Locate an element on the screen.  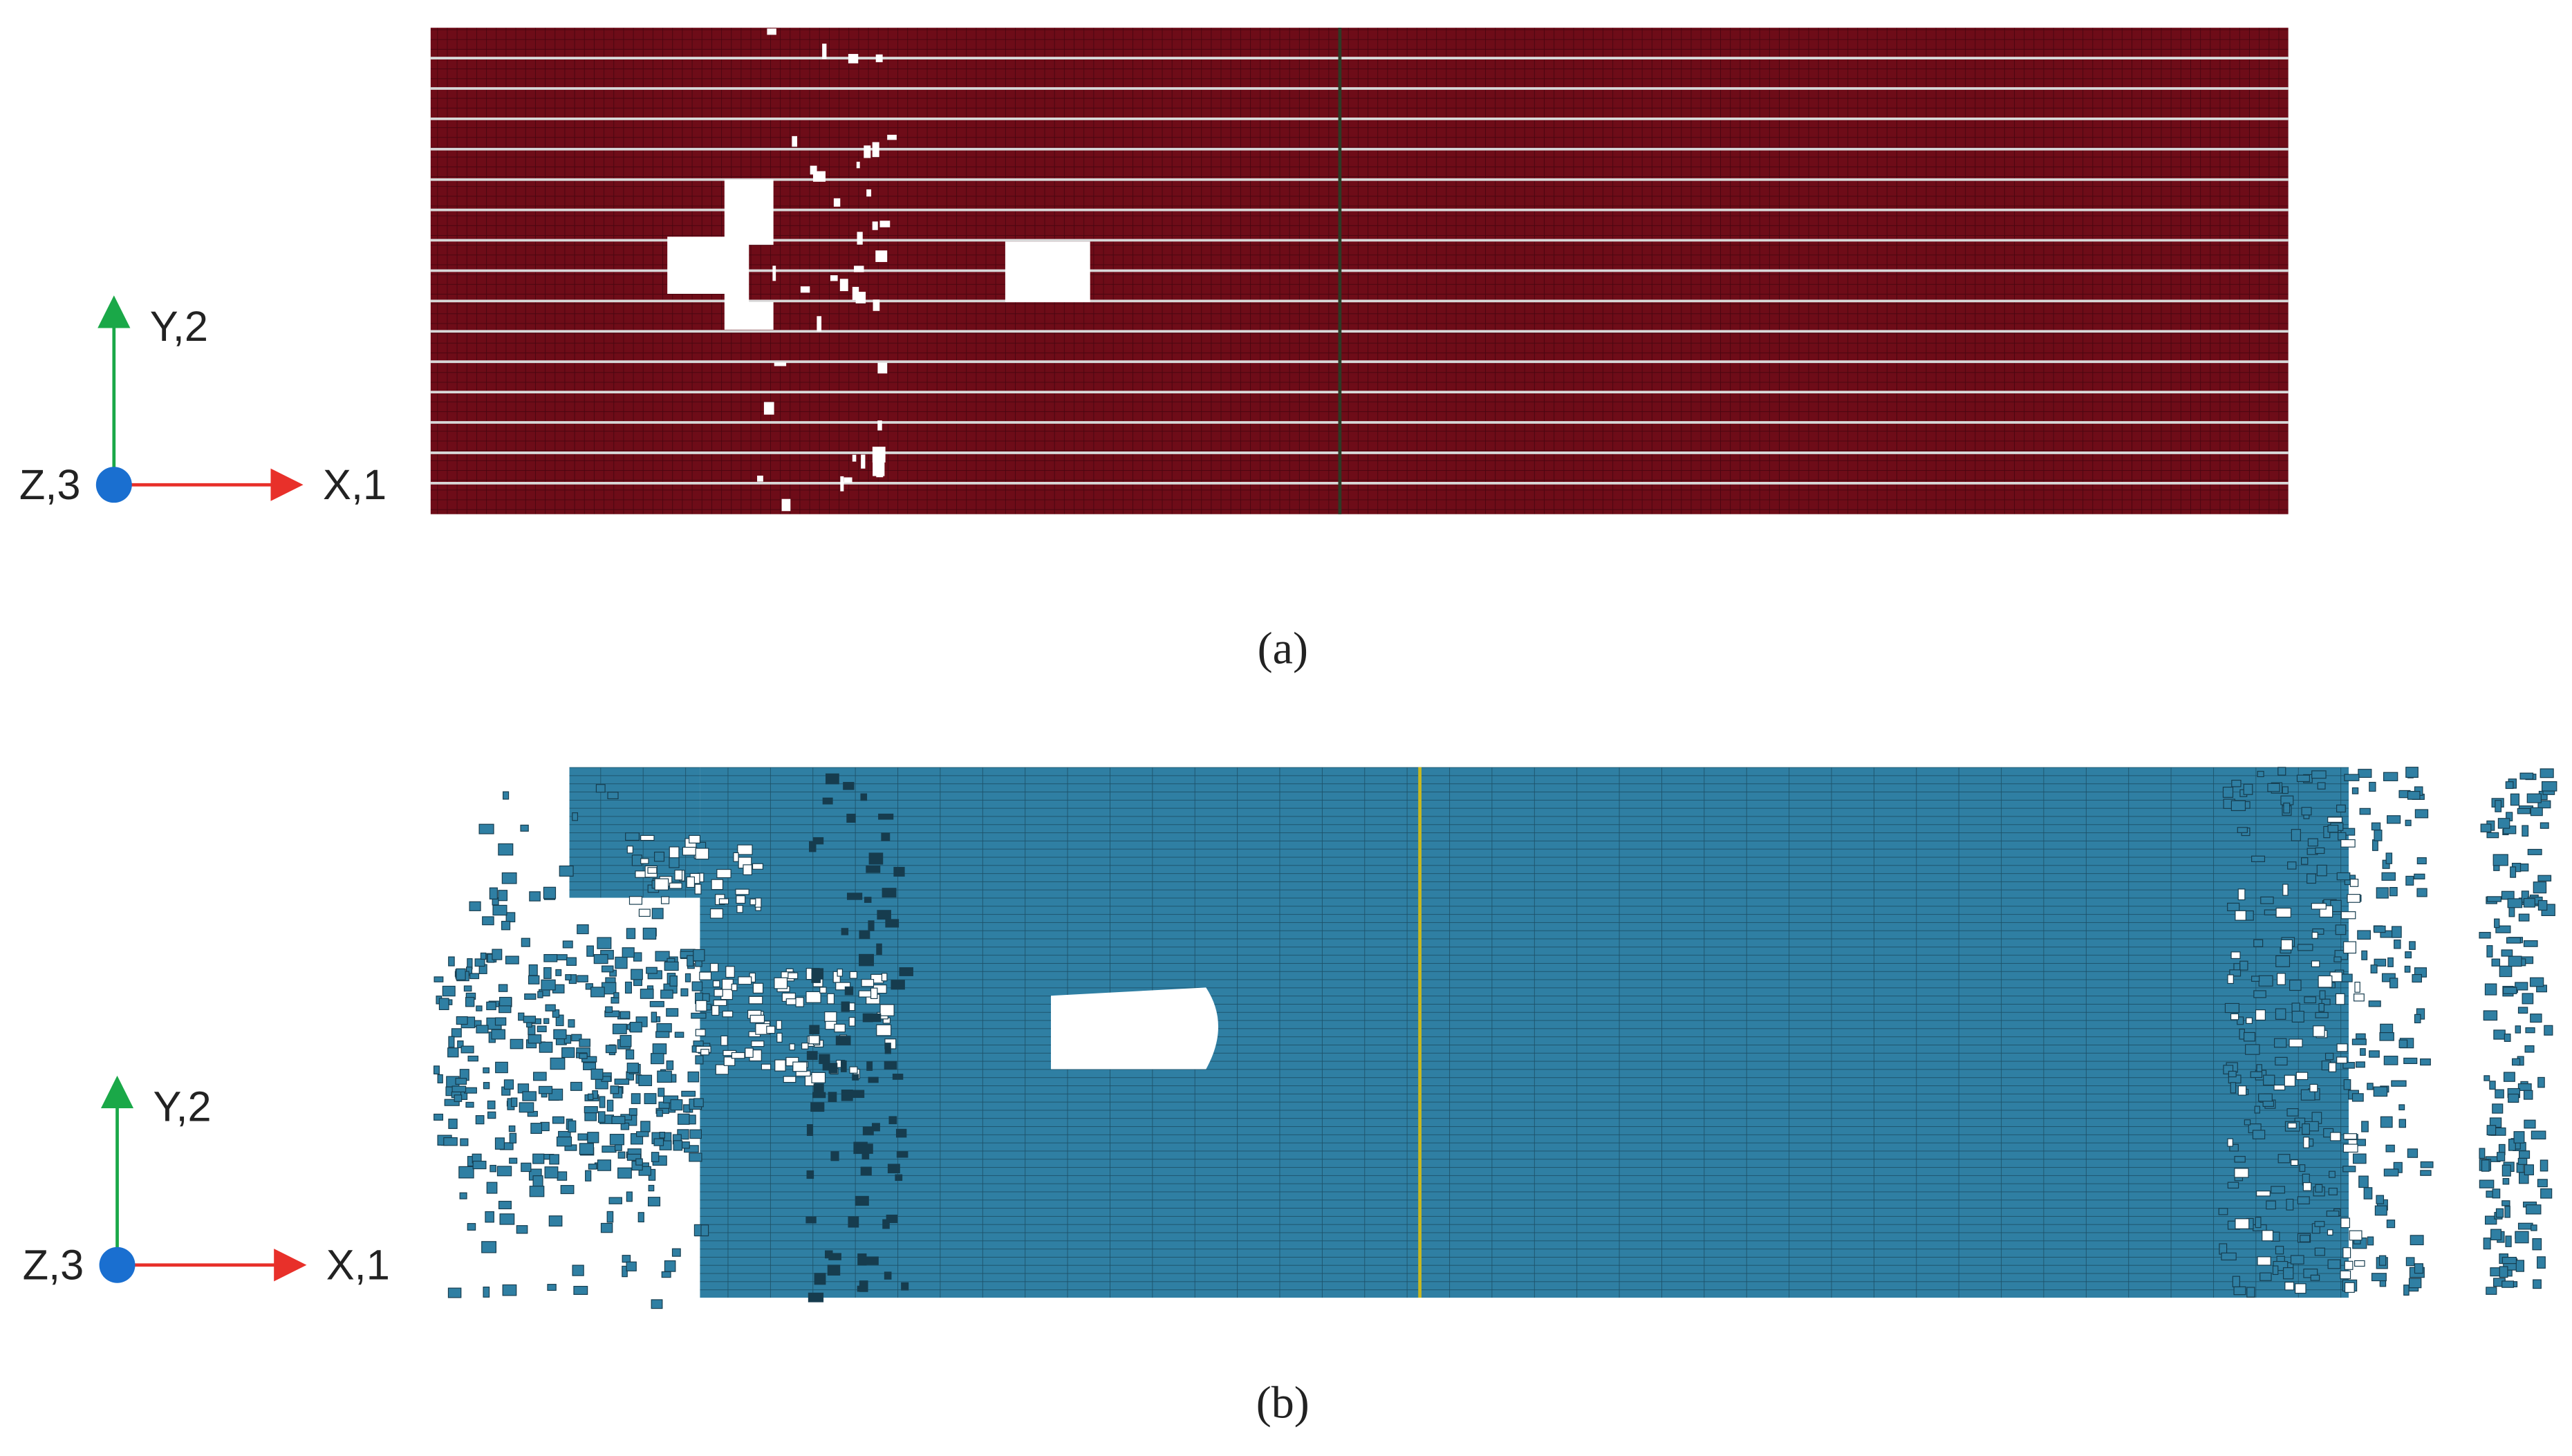
hole is located at coordinates (720, 254).